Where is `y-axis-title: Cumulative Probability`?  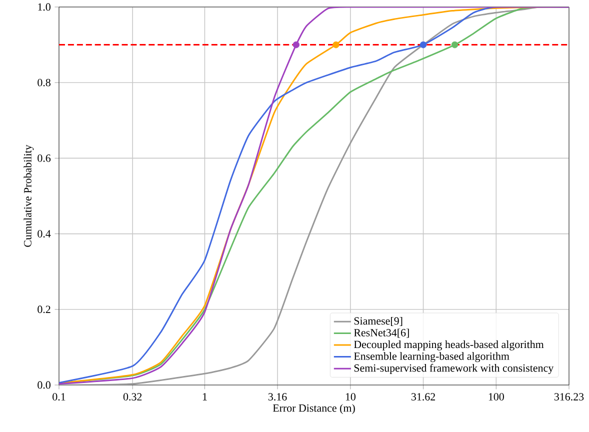
y-axis-title: Cumulative Probability is located at coordinates (29, 195).